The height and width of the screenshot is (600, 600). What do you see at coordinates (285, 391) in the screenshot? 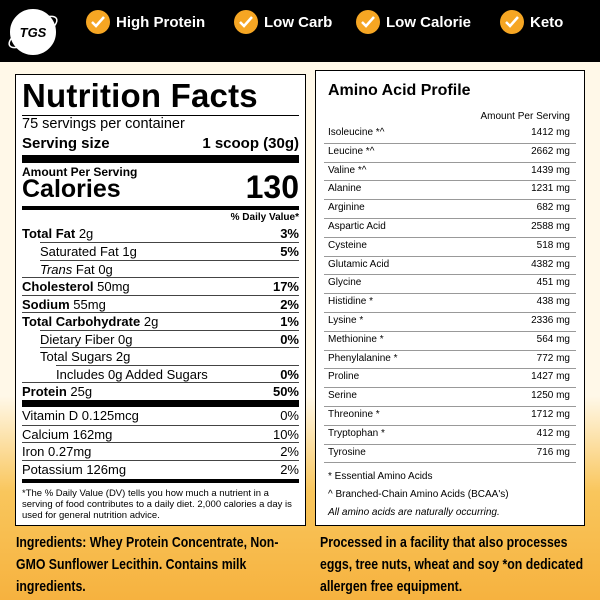
I see `nutrient-dv: 50%` at bounding box center [285, 391].